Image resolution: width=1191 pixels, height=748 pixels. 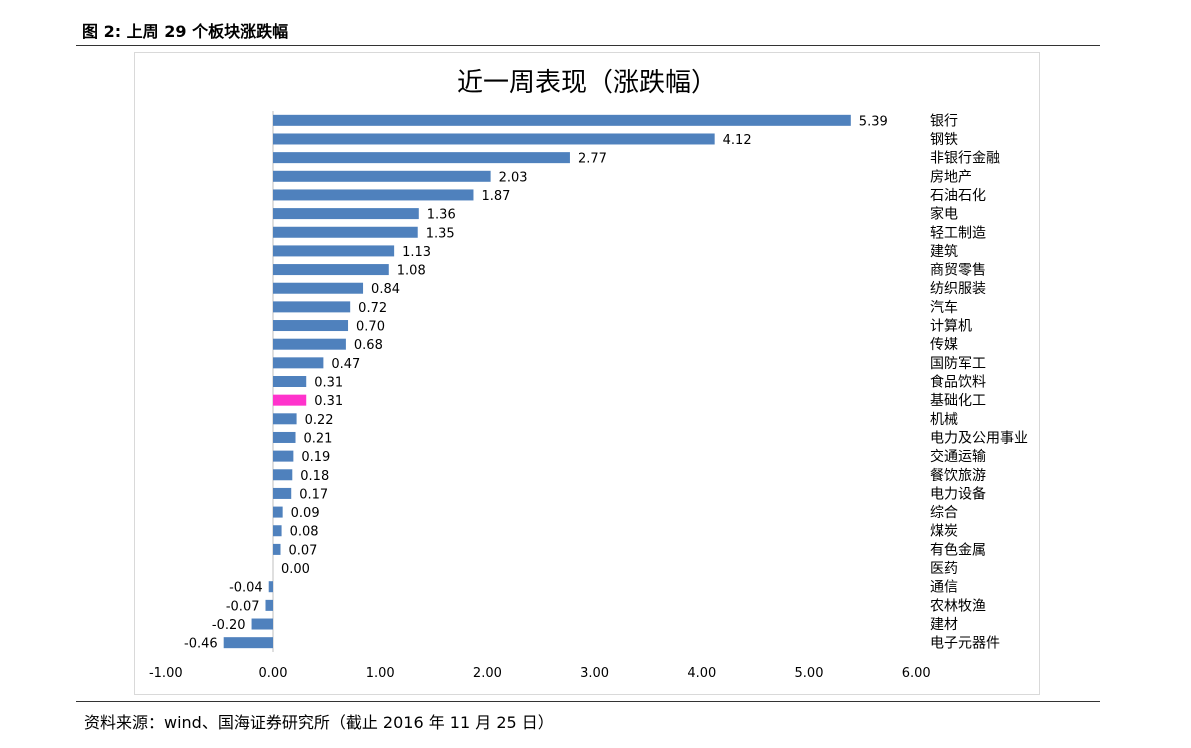 What do you see at coordinates (588, 45) in the screenshot?
I see `top-rule` at bounding box center [588, 45].